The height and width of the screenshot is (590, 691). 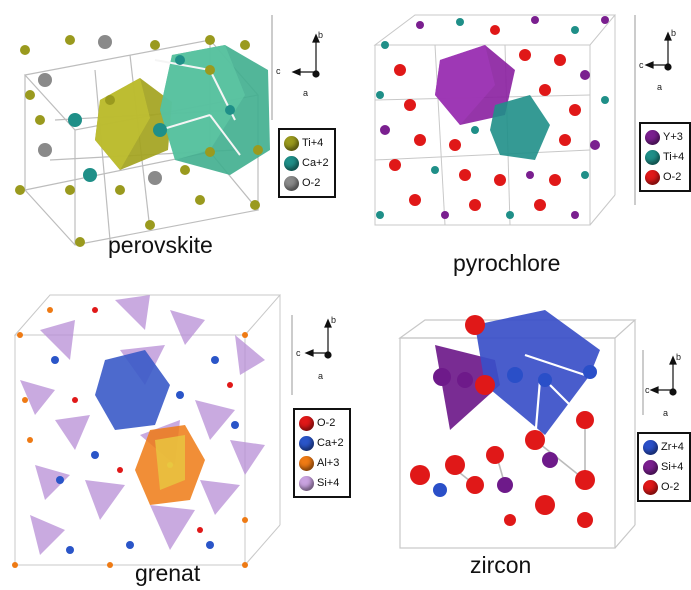 I want to click on ti-polyhedron, so click(x=520, y=127).